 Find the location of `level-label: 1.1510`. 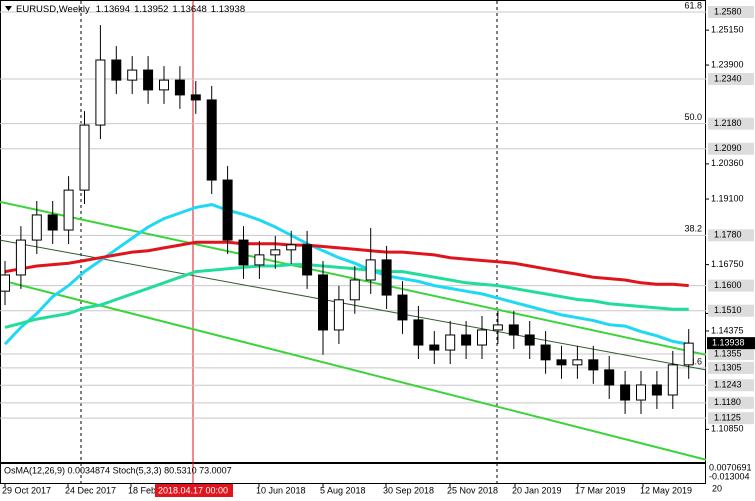

level-label: 1.1510 is located at coordinates (728, 310).